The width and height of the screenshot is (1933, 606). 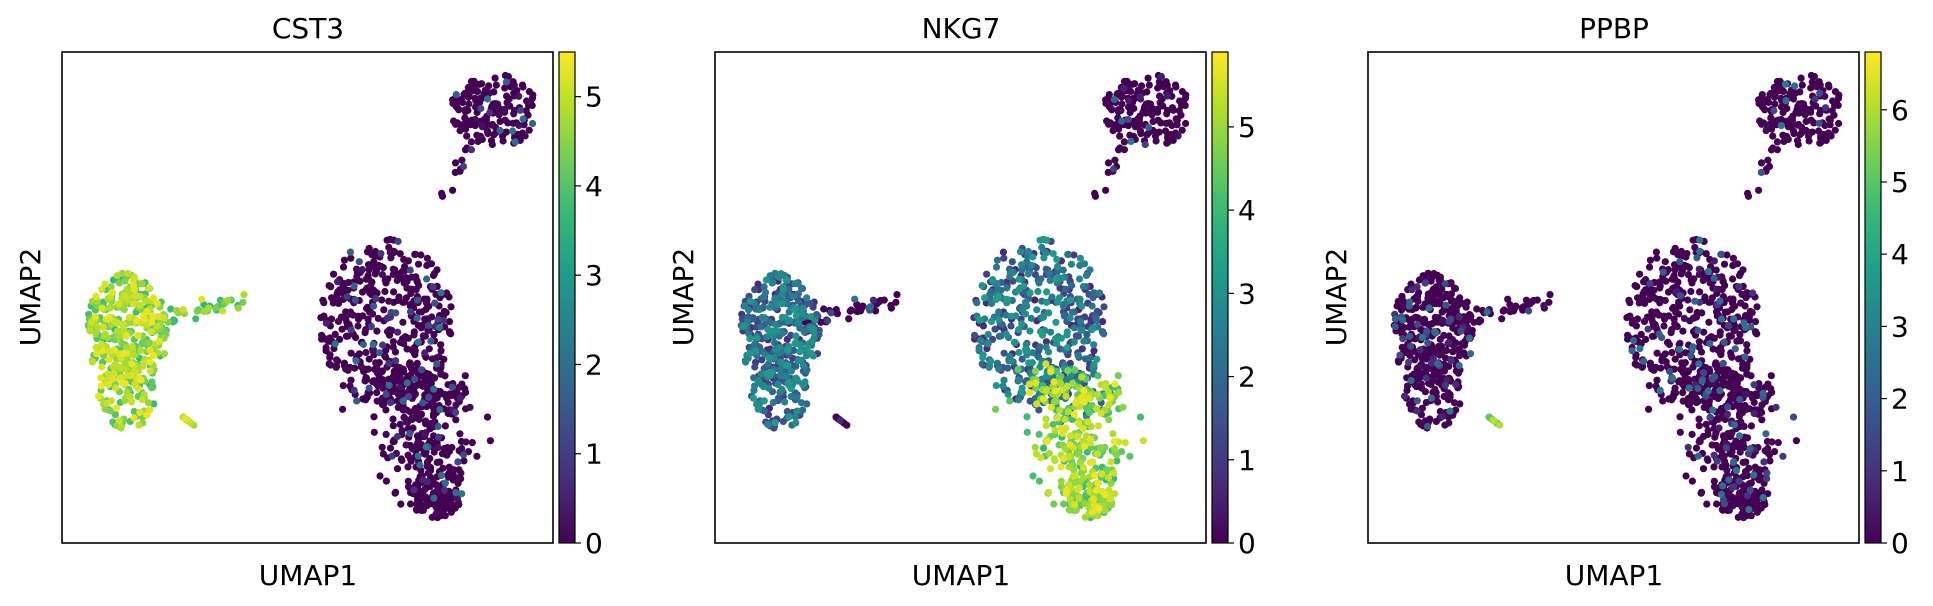 What do you see at coordinates (567, 297) in the screenshot?
I see `colorbar-gradient` at bounding box center [567, 297].